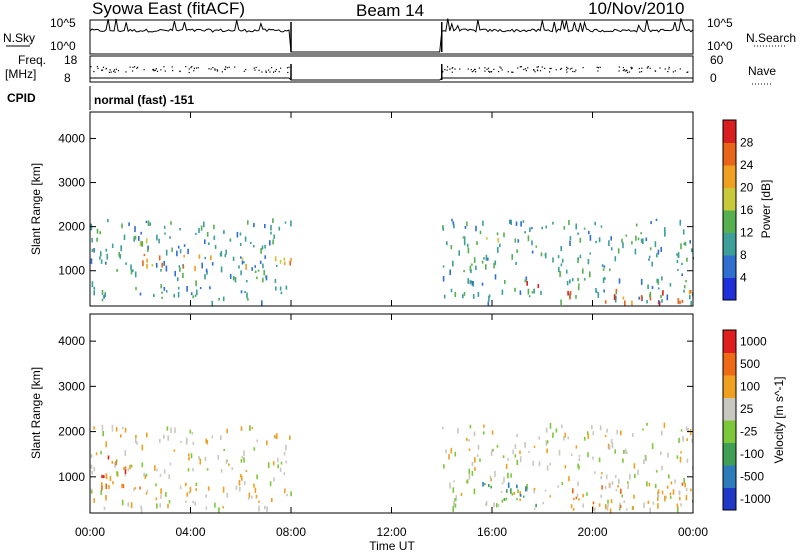  Describe the element at coordinates (636, 9) in the screenshot. I see `date-label: 10/Nov/2010` at that location.